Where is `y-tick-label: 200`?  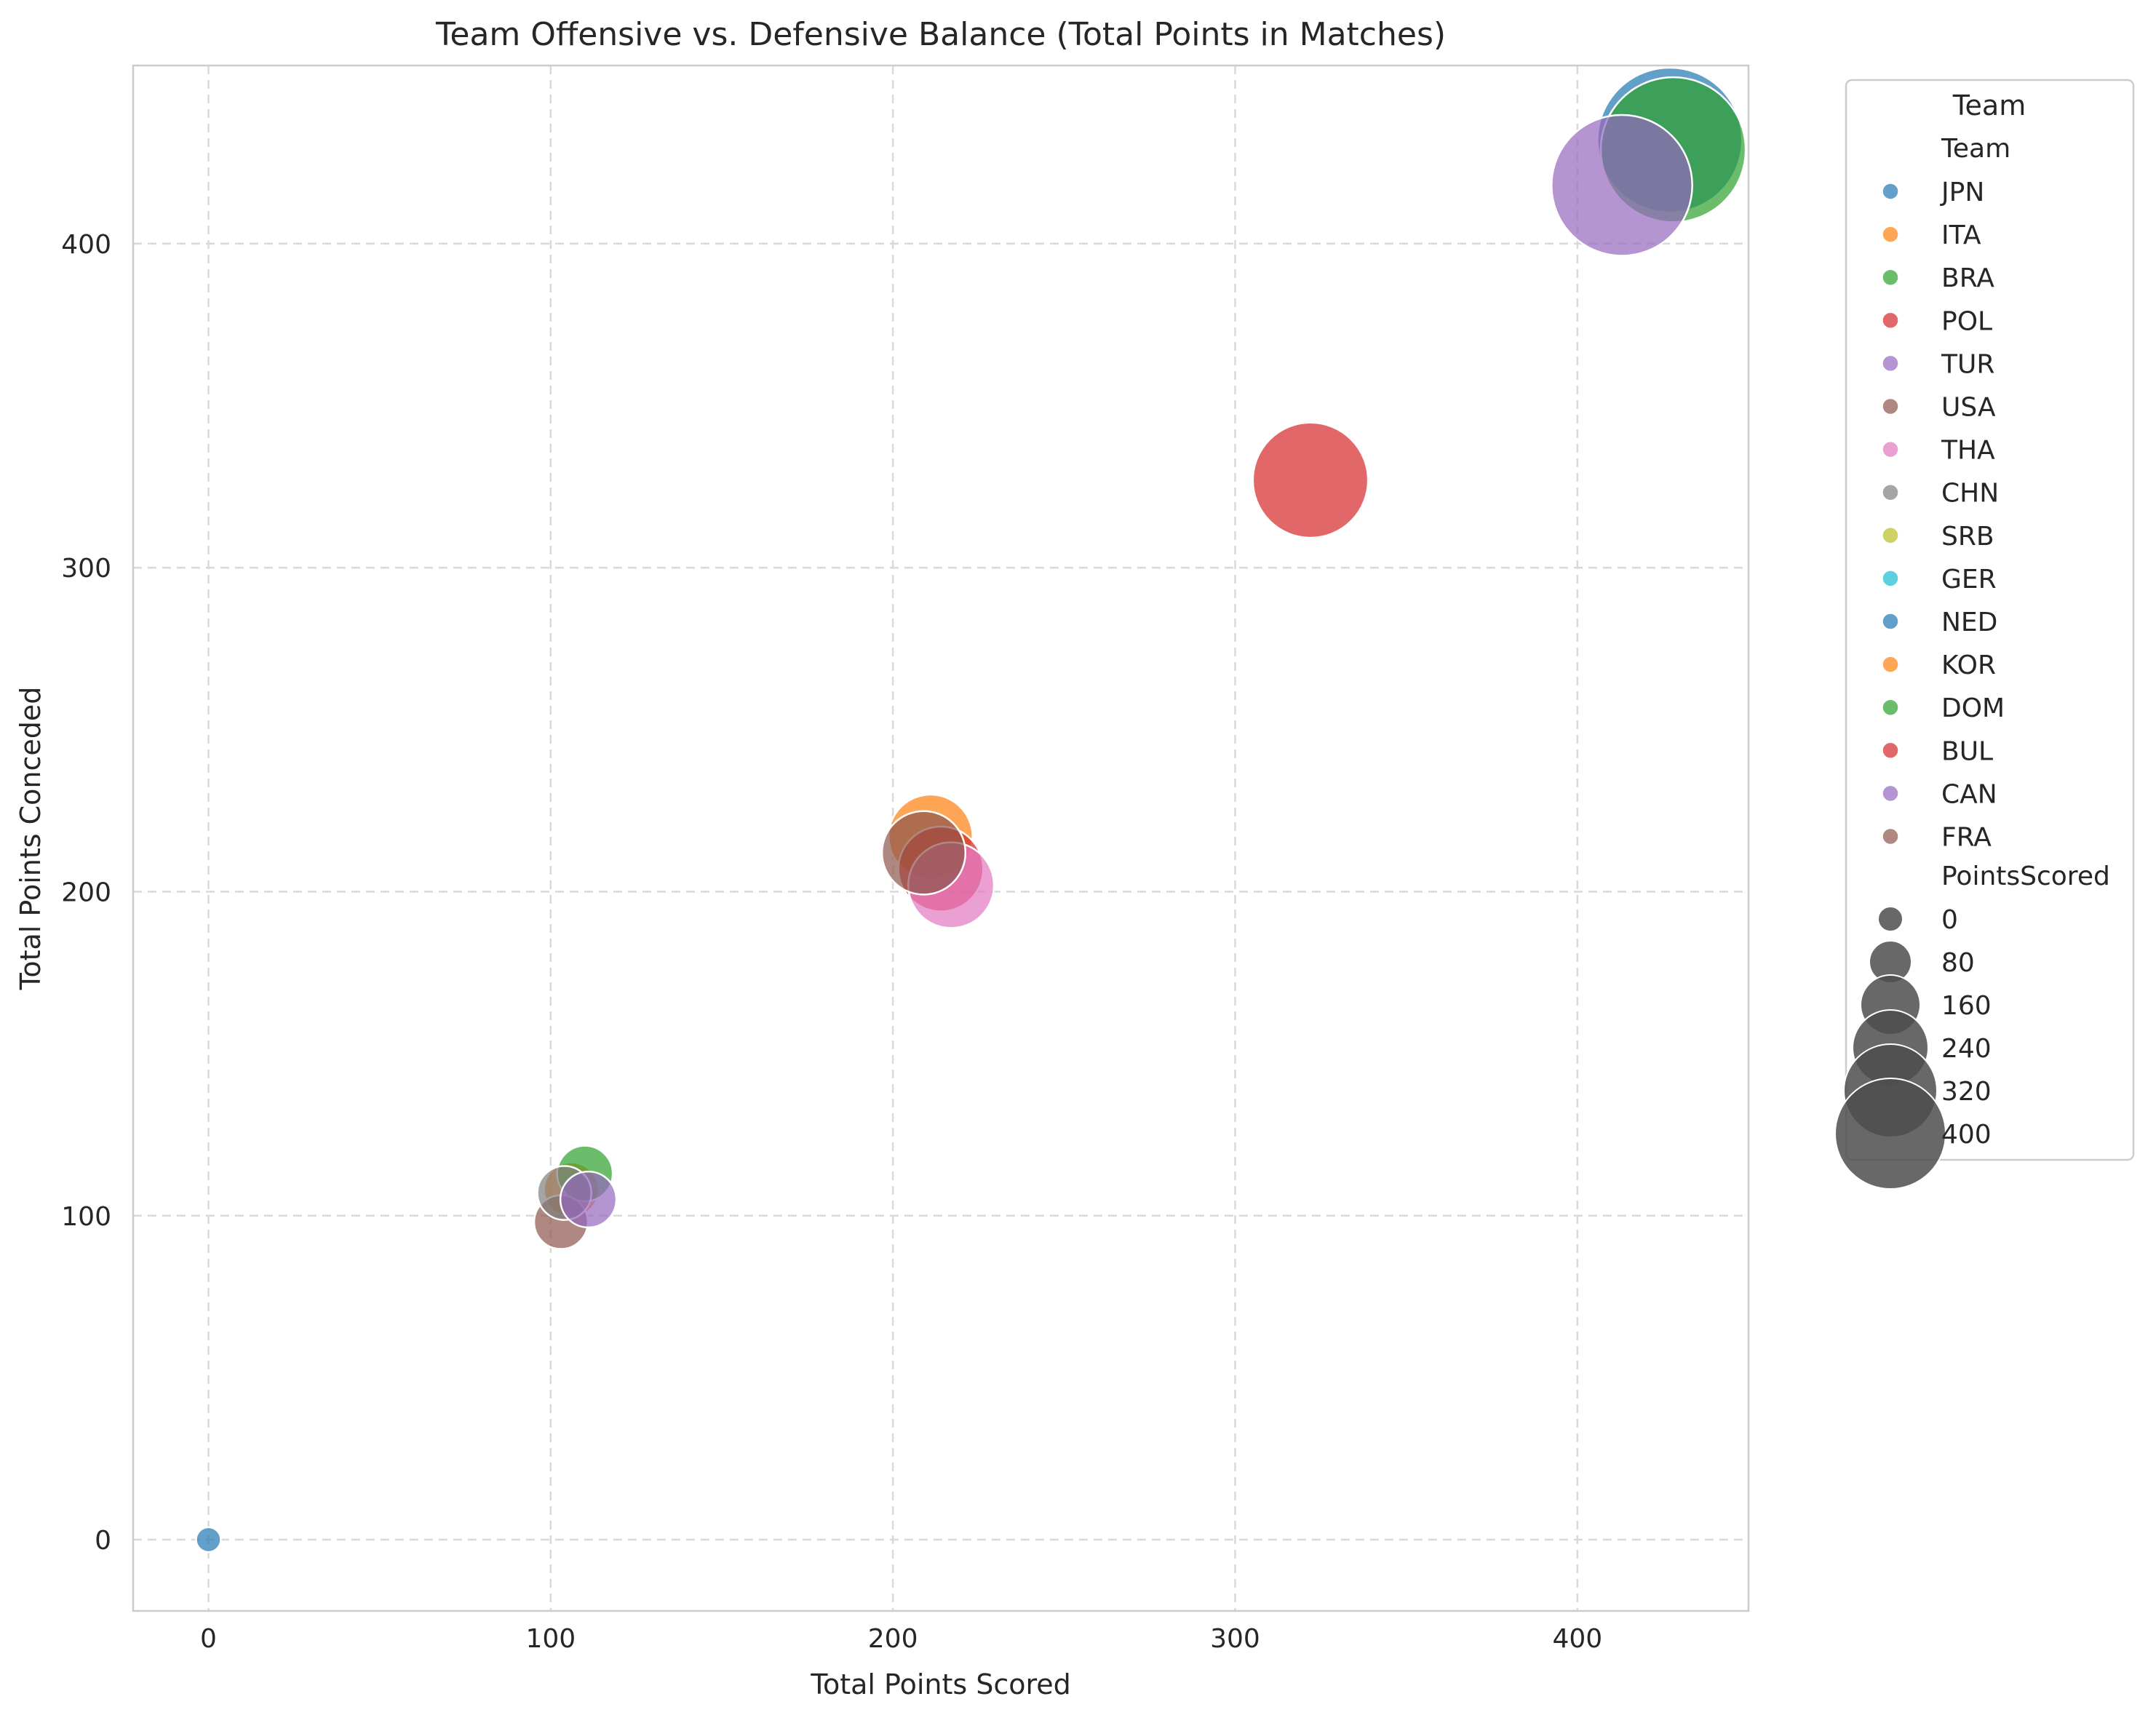 y-tick-label: 200 is located at coordinates (86, 892).